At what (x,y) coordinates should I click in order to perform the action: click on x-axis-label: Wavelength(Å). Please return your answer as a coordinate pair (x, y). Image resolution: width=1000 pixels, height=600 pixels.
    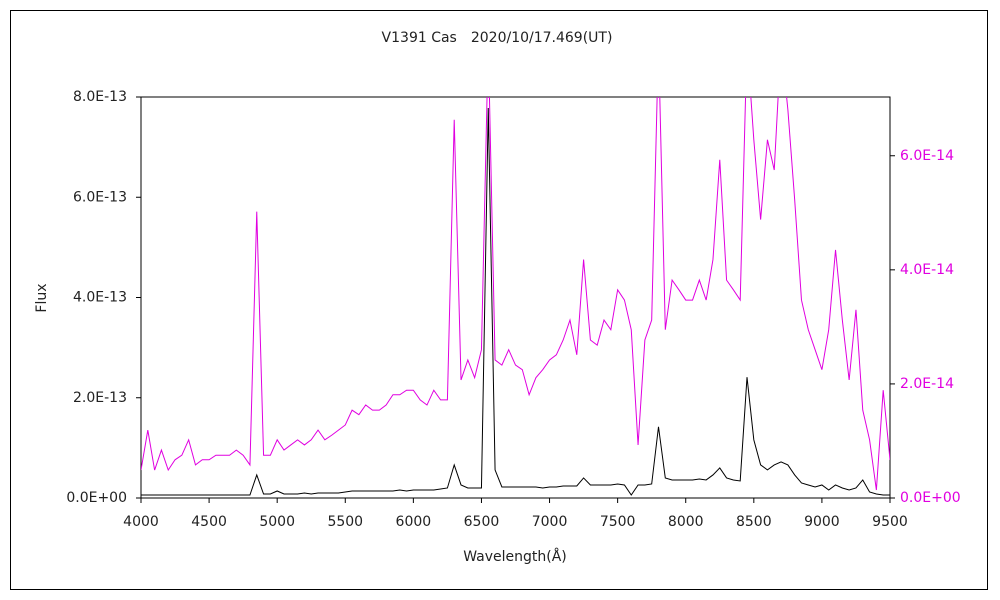
    Looking at the image, I should click on (515, 556).